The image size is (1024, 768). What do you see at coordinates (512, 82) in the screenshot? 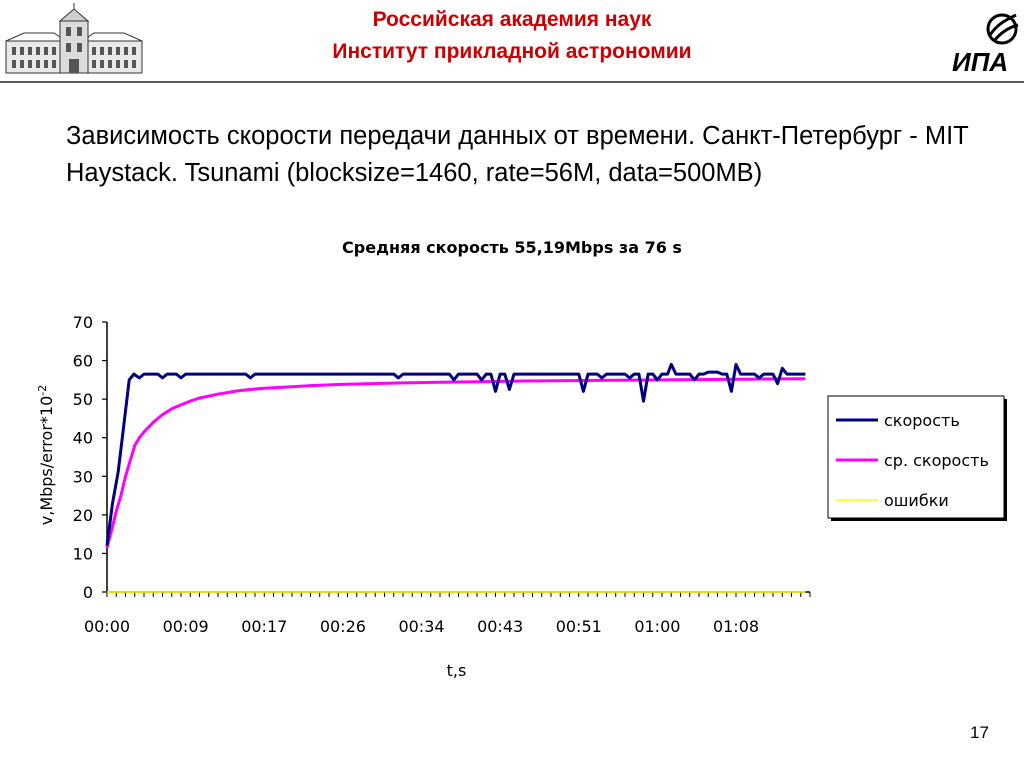
I see `header-divider` at bounding box center [512, 82].